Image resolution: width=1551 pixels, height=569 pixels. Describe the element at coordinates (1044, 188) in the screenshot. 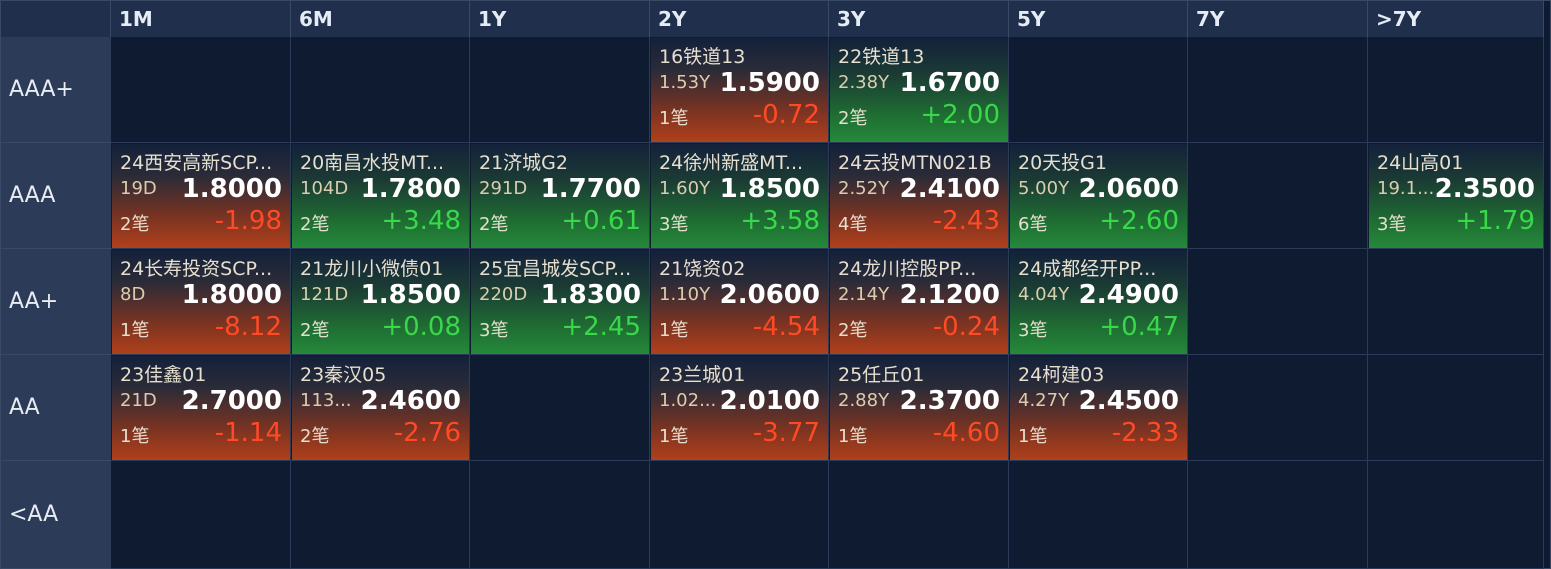

I see `bond-term: 5.00Y` at that location.